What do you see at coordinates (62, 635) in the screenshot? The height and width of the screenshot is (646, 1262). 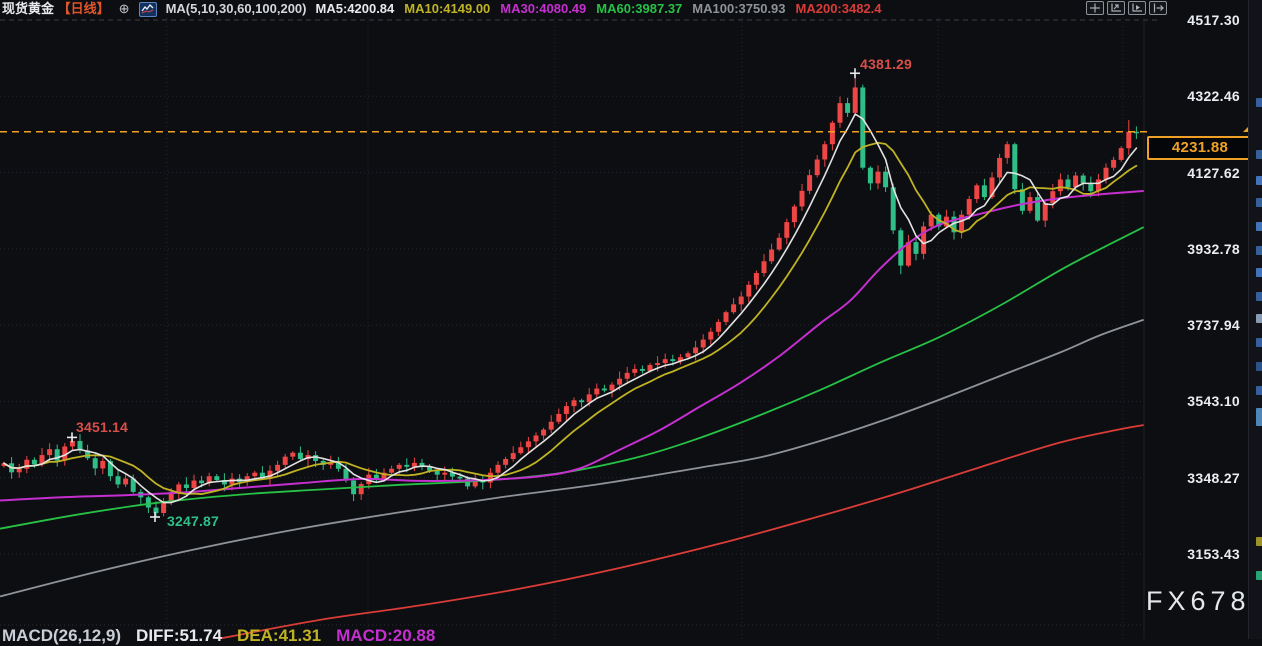 I see `macd-params-label: MACD(26,12,9)` at bounding box center [62, 635].